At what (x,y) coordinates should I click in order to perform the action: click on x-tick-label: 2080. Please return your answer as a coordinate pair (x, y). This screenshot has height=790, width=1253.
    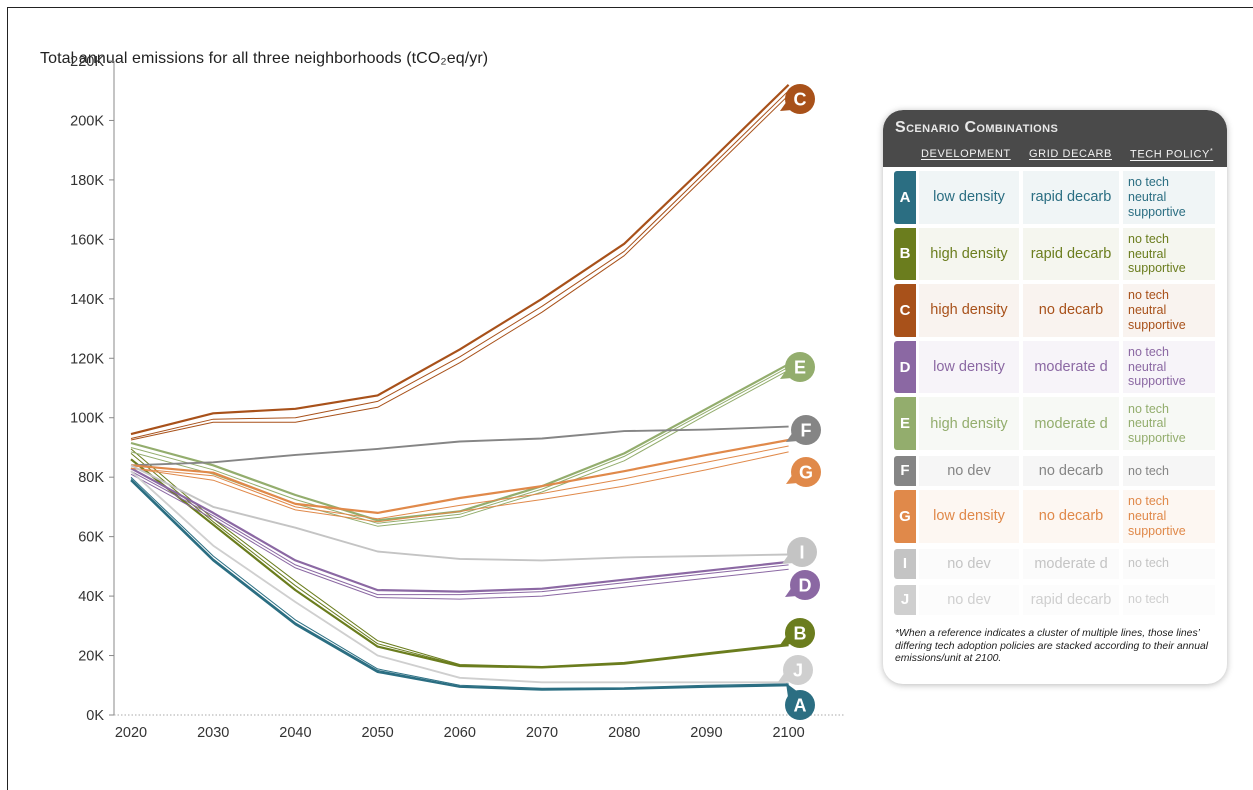
    Looking at the image, I should click on (624, 733).